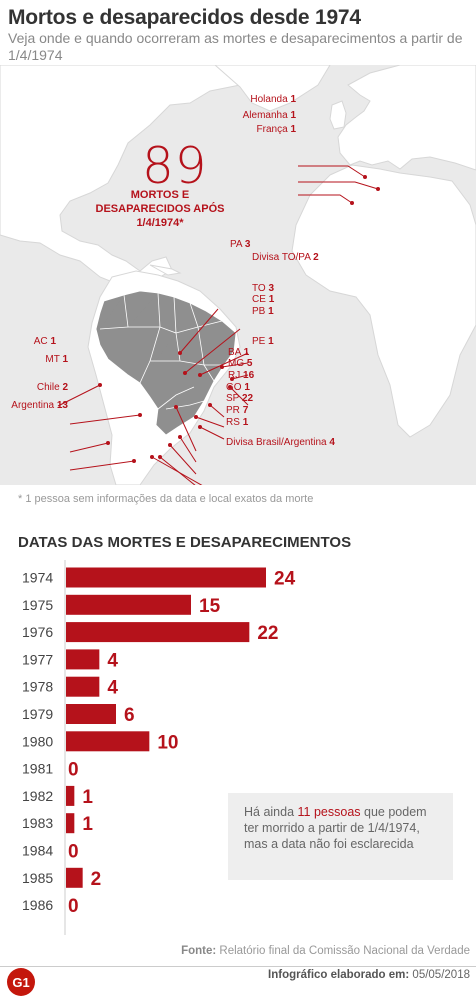  I want to click on map-label-pa: PA 3, so click(240, 244).